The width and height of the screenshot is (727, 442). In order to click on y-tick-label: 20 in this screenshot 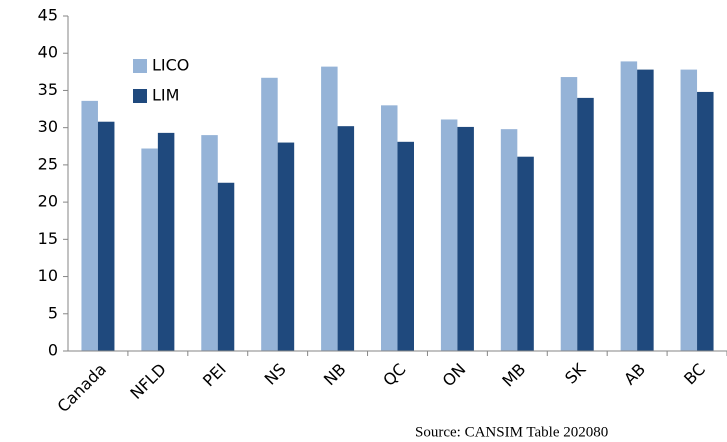, I will do `click(48, 201)`.